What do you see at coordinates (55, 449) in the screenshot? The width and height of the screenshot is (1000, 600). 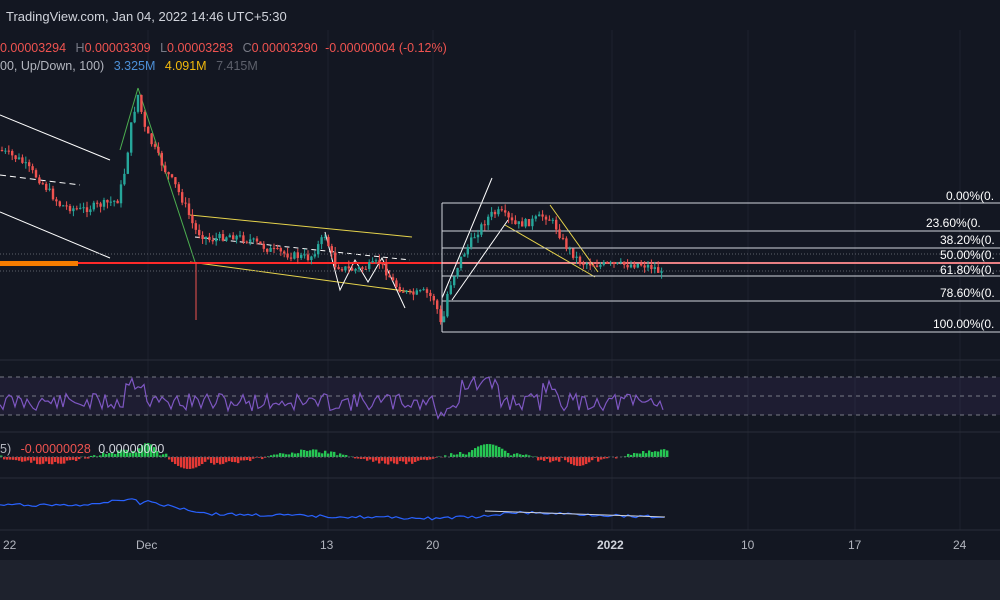 I see `oscillator-value-1: -0.00000028` at bounding box center [55, 449].